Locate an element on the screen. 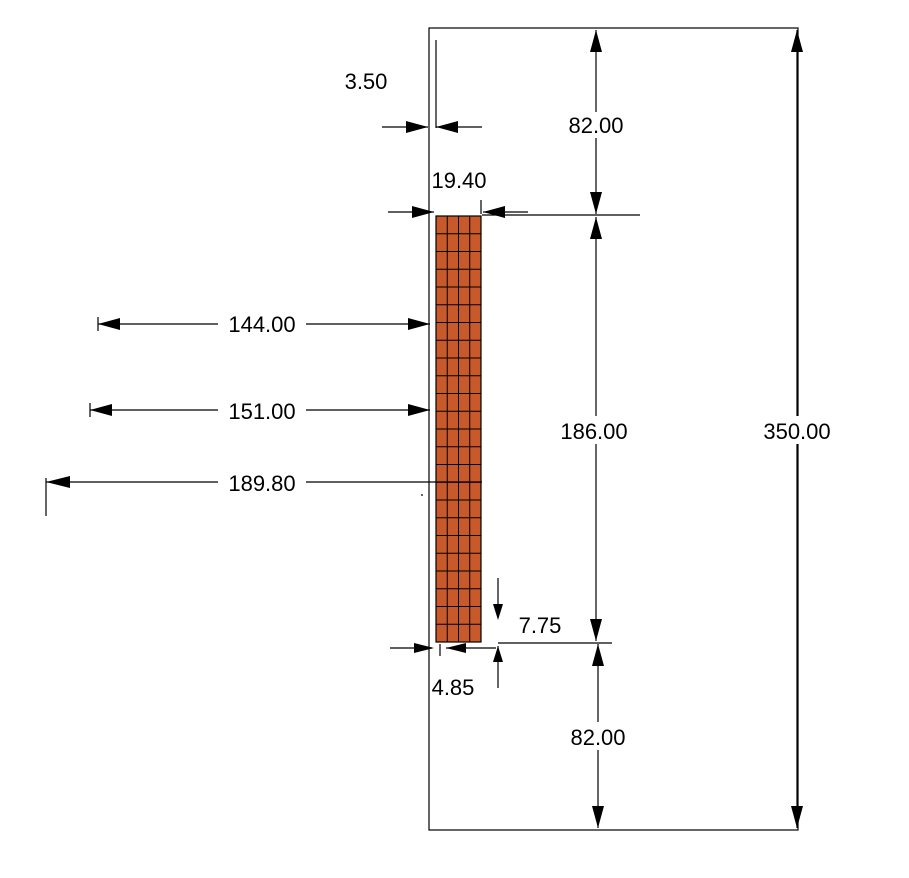 The height and width of the screenshot is (878, 909). block-group is located at coordinates (458, 429).